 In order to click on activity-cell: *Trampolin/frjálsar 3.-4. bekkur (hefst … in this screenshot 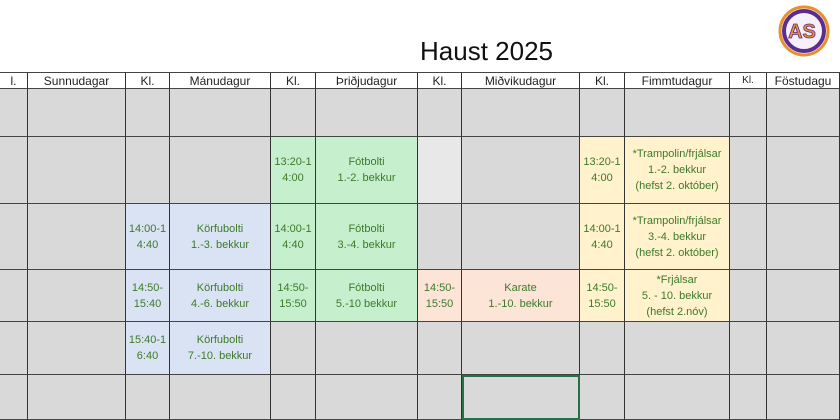, I will do `click(677, 237)`.